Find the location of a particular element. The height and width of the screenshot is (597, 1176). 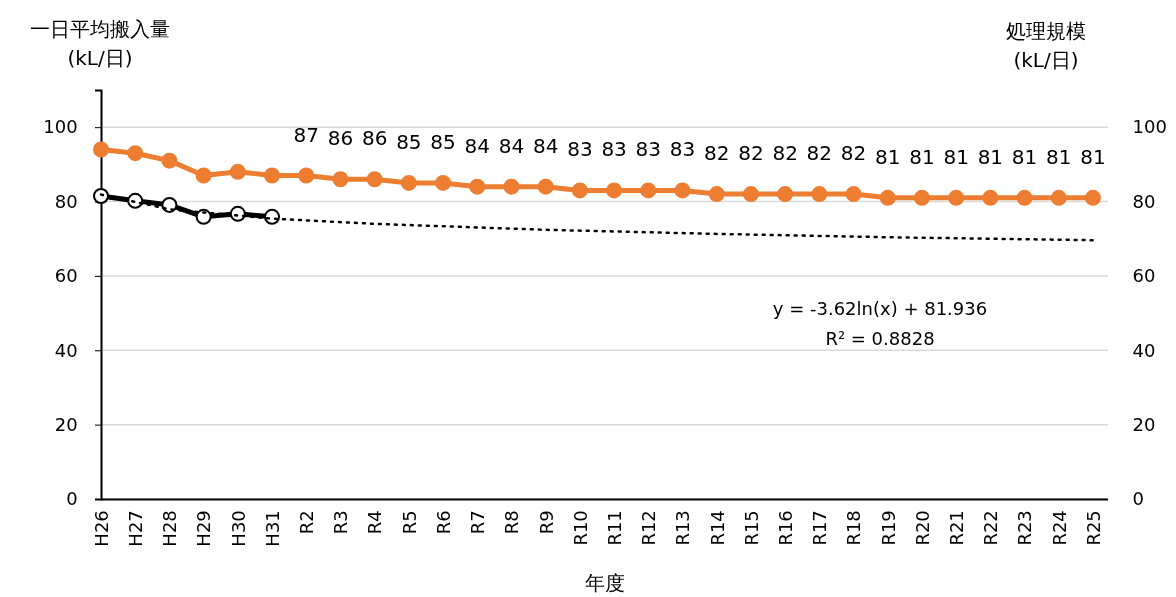

x-tick-label: H26 is located at coordinates (101, 528).